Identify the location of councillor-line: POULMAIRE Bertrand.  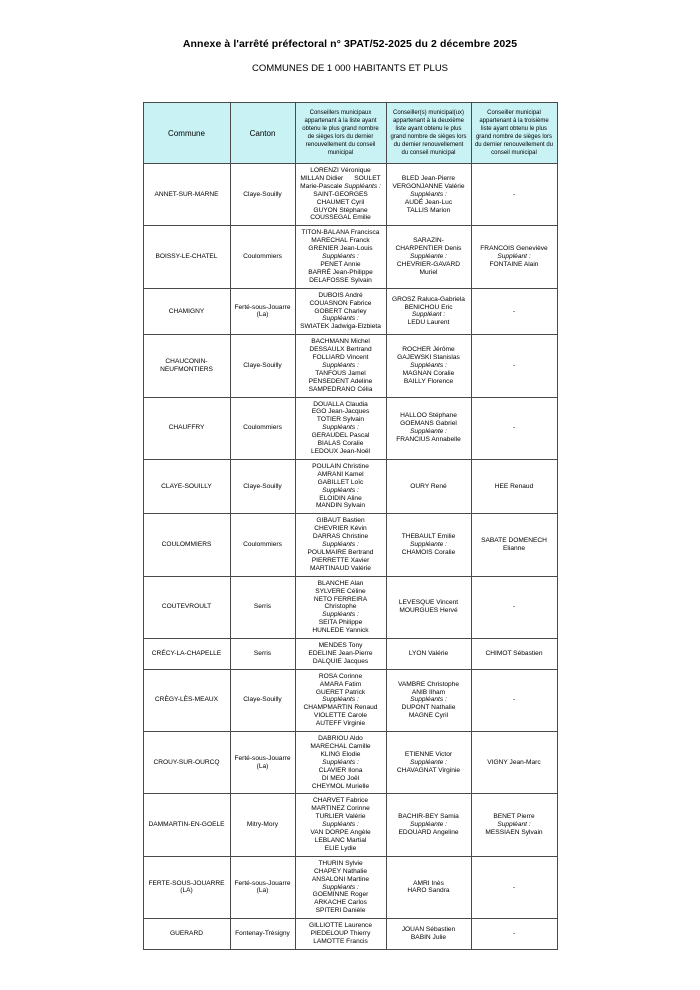
(340, 552).